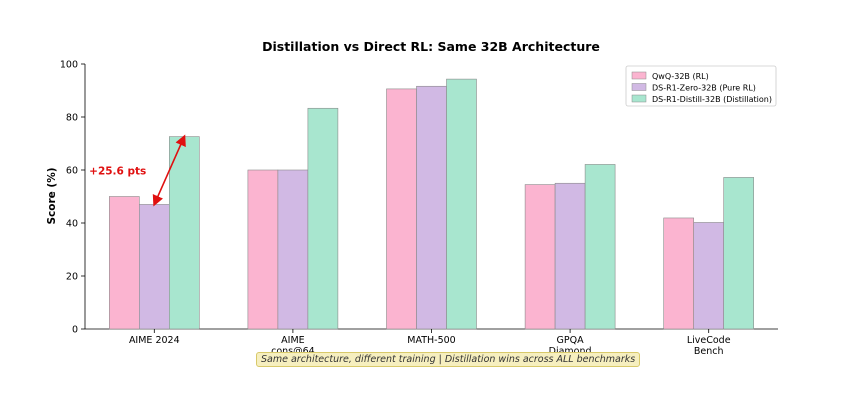 Image resolution: width=854 pixels, height=403 pixels. Describe the element at coordinates (72, 277) in the screenshot. I see `y-tick-label: 20` at that location.